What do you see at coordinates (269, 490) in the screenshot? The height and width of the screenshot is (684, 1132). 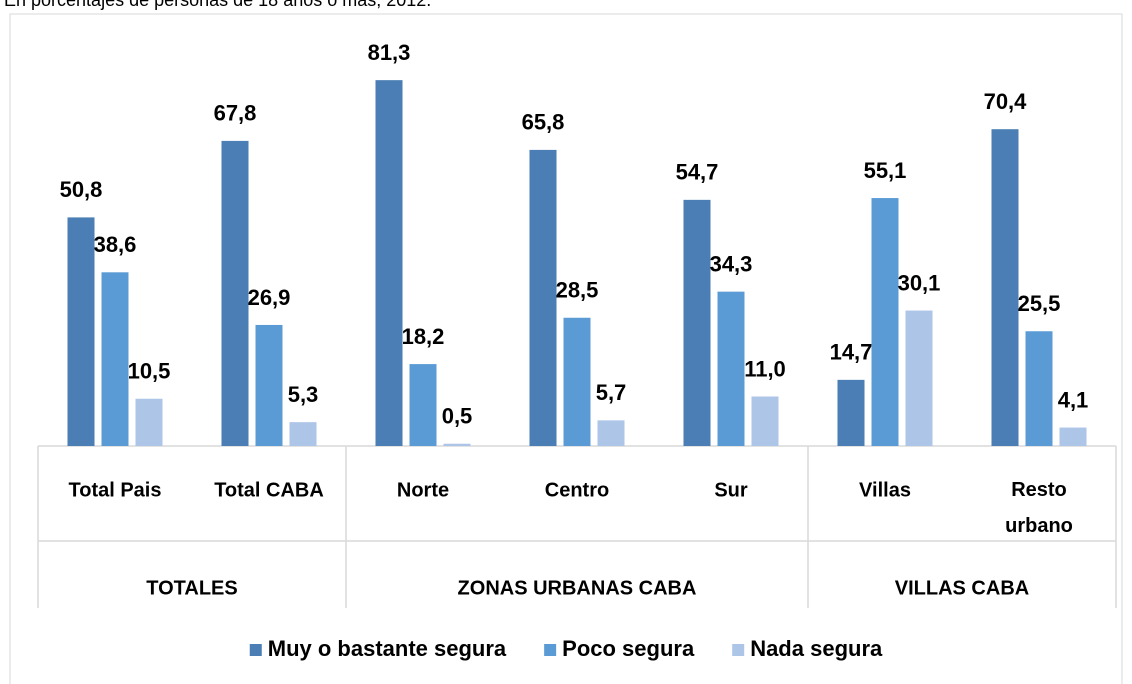 I see `x-tick-label: Total CABA` at bounding box center [269, 490].